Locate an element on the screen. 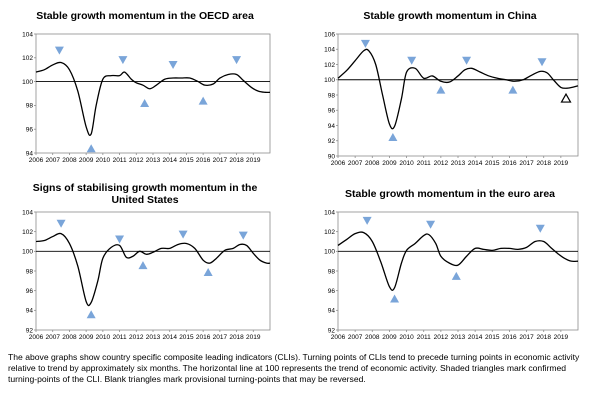 The width and height of the screenshot is (600, 408). y-tick-label: 106 is located at coordinates (329, 34).